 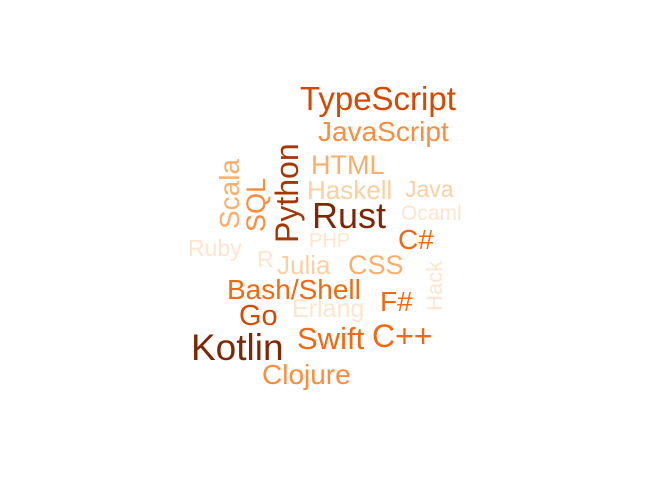 What do you see at coordinates (429, 189) in the screenshot?
I see `word-java: Java` at bounding box center [429, 189].